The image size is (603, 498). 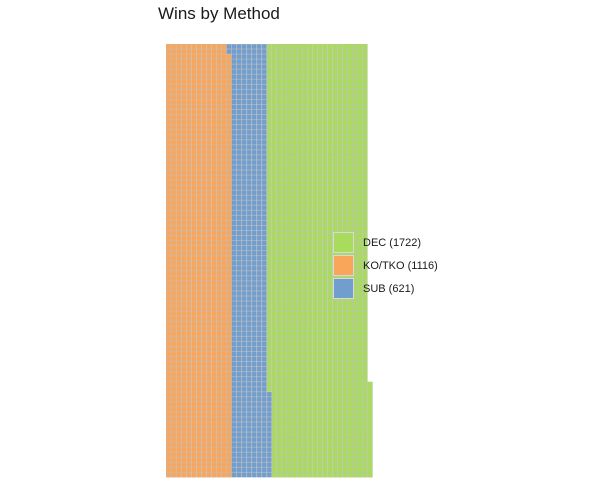 I want to click on waffle-series-sub, so click(x=249, y=261).